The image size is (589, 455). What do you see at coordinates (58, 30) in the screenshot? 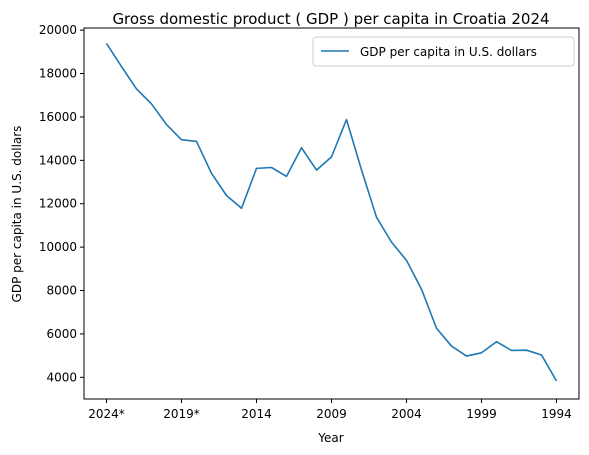
I see `y-tick-label: 20000` at bounding box center [58, 30].